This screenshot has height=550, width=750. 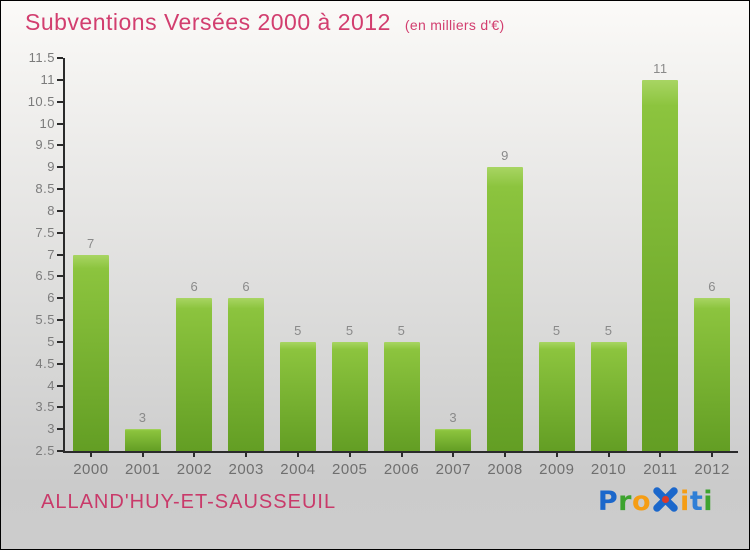 I want to click on y-axis-label: 8, so click(x=51, y=211).